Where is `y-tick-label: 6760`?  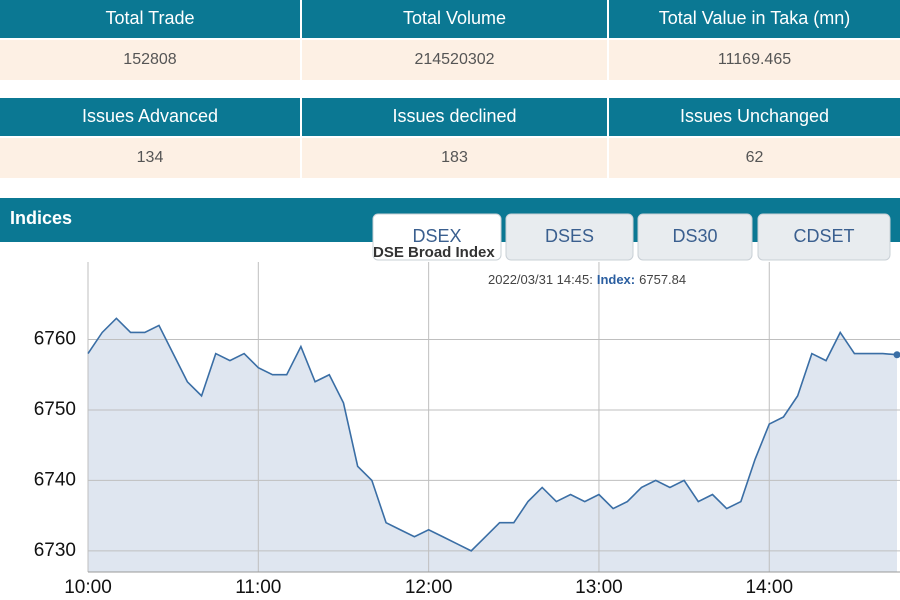
y-tick-label: 6760 is located at coordinates (55, 339).